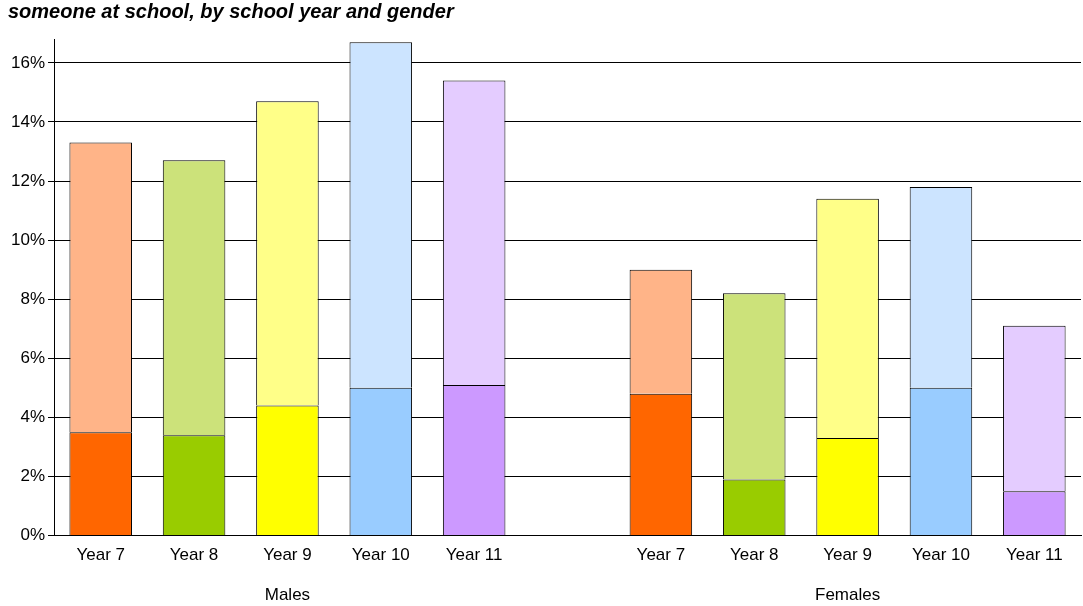 This screenshot has width=1083, height=606. What do you see at coordinates (28, 62) in the screenshot?
I see `y-tick-label: 16%` at bounding box center [28, 62].